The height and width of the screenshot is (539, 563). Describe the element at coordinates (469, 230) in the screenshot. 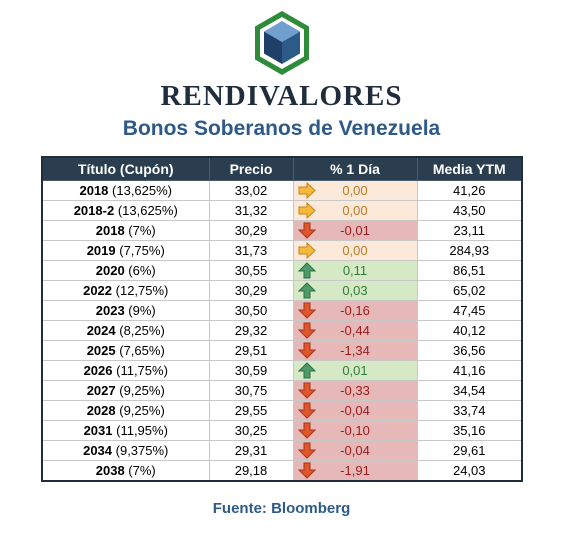

I see `bond-ytm: 23,11` at that location.